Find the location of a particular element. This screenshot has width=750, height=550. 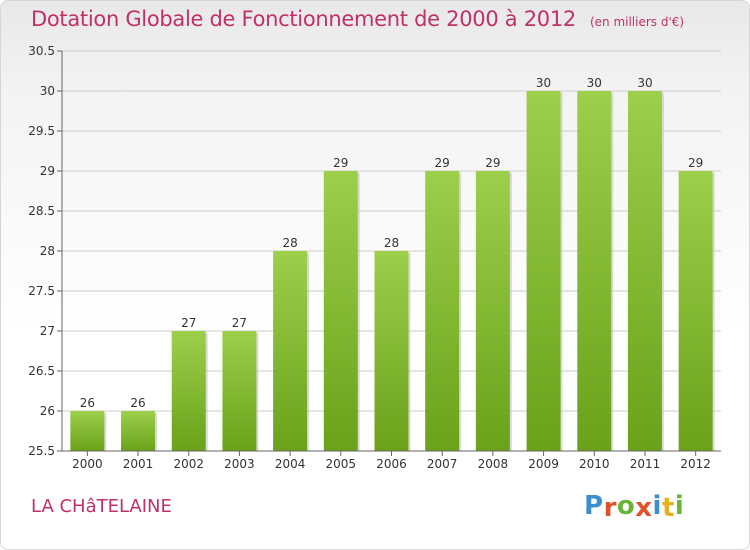

y-tick-label: 30 is located at coordinates (47, 91).